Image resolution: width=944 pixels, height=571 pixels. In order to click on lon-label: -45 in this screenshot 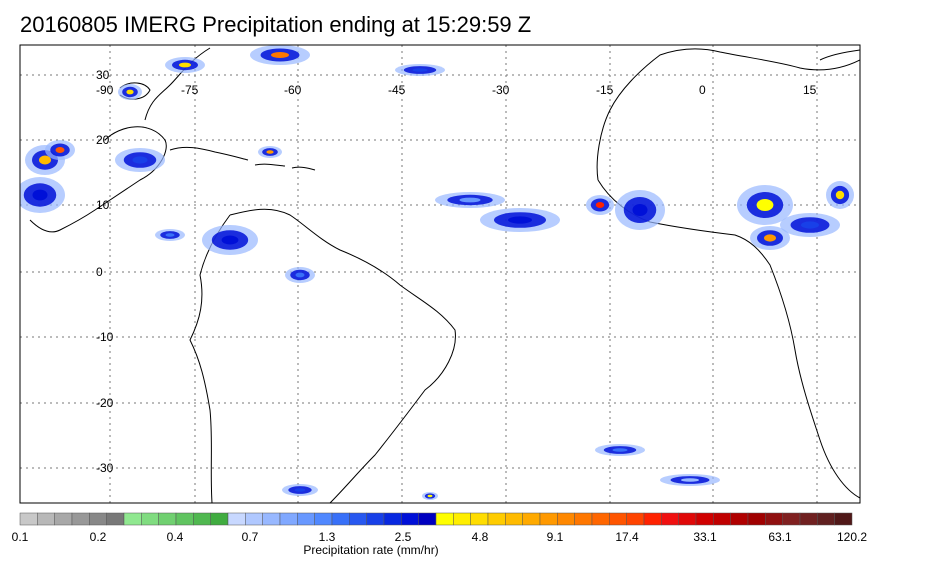, I will do `click(397, 90)`.